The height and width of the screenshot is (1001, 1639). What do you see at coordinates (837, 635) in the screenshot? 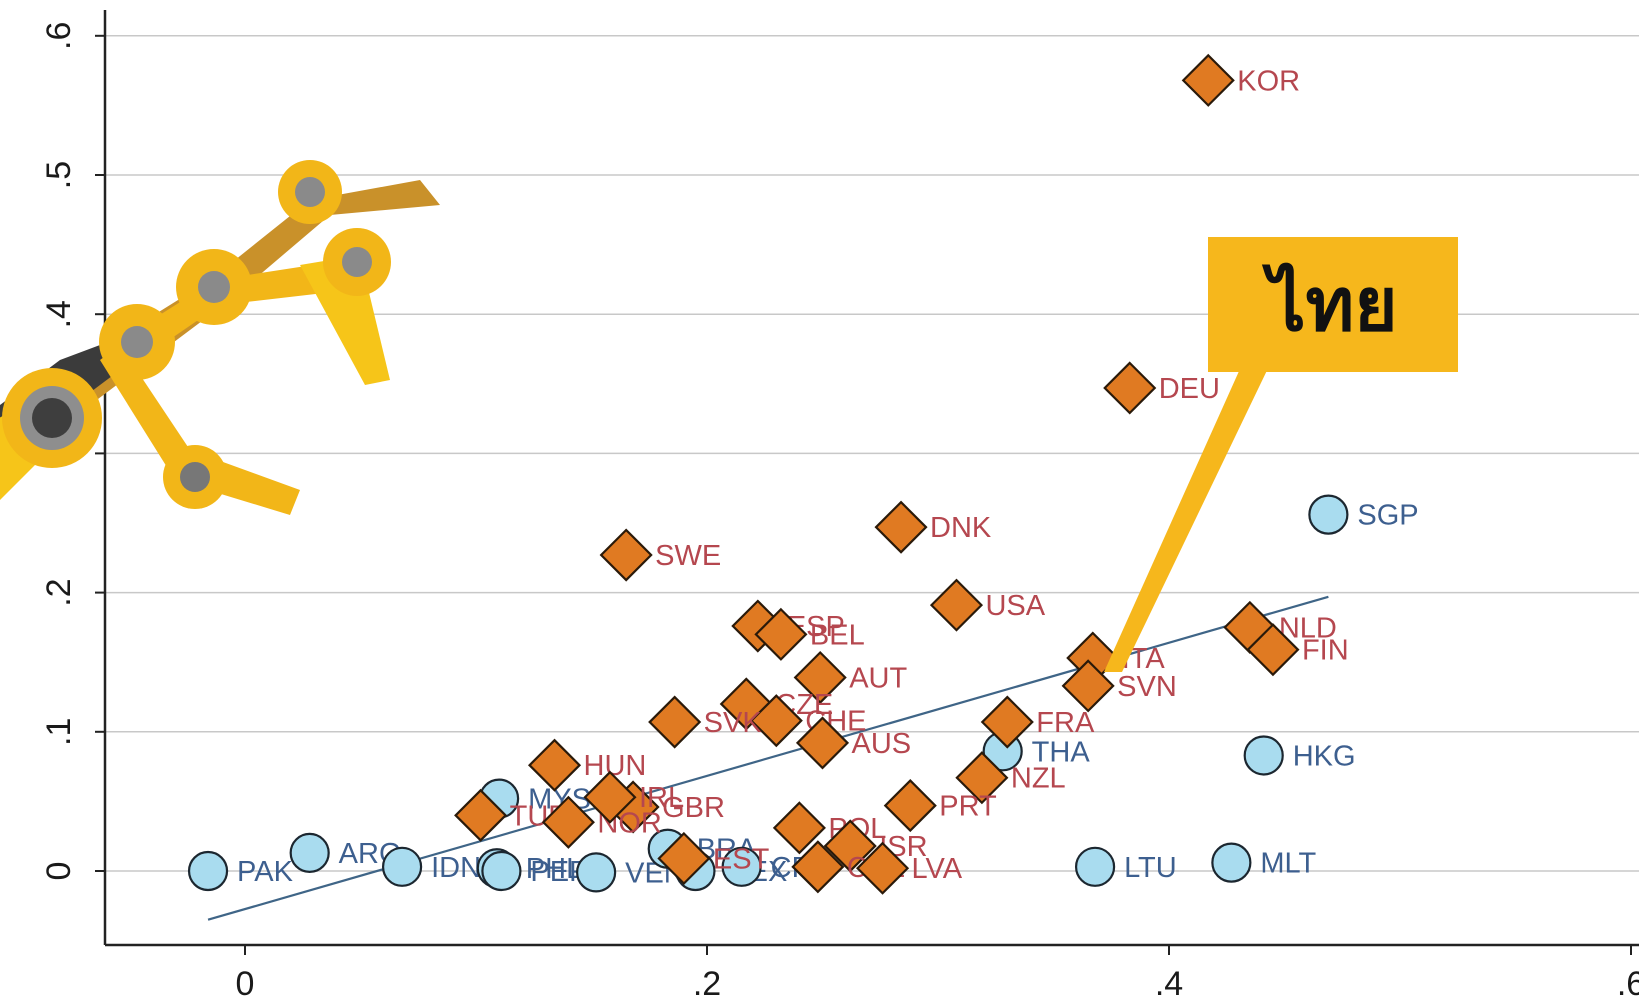
I see `point-label: BEL` at bounding box center [837, 635].